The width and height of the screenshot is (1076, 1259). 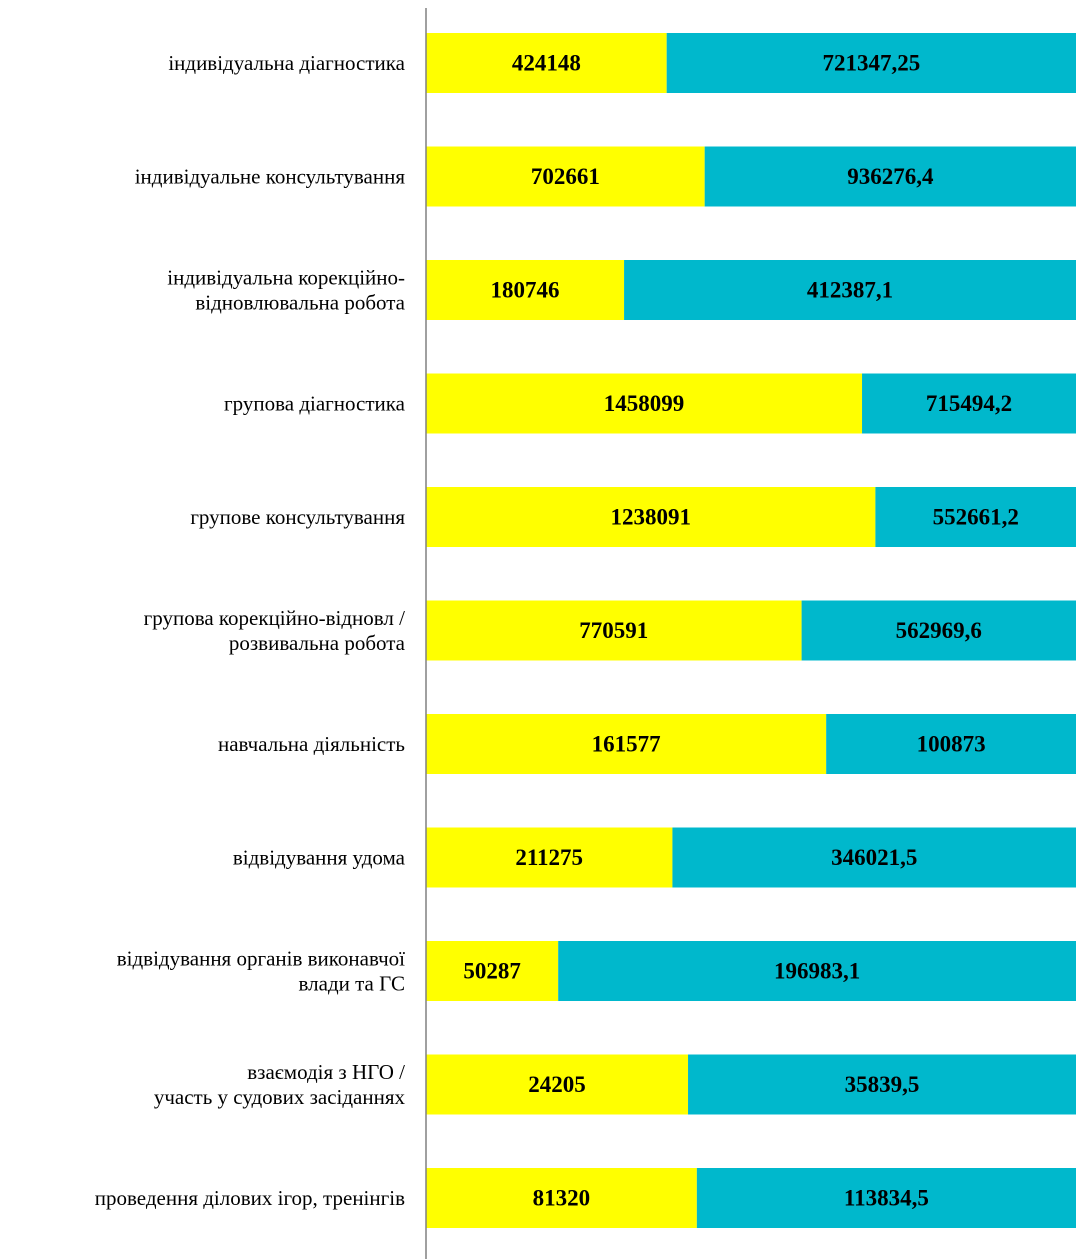 I want to click on category-label: групове консультування, so click(x=297, y=517).